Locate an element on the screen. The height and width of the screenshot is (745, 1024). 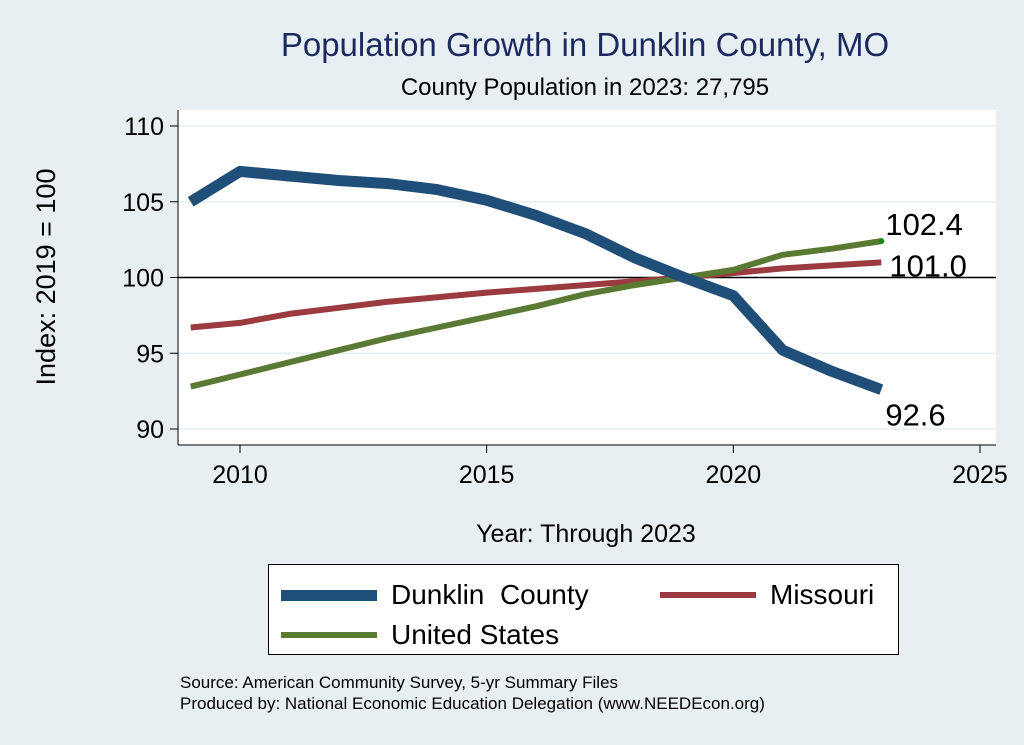
y-axis-label: Index: 2019 = 100 is located at coordinates (46, 277).